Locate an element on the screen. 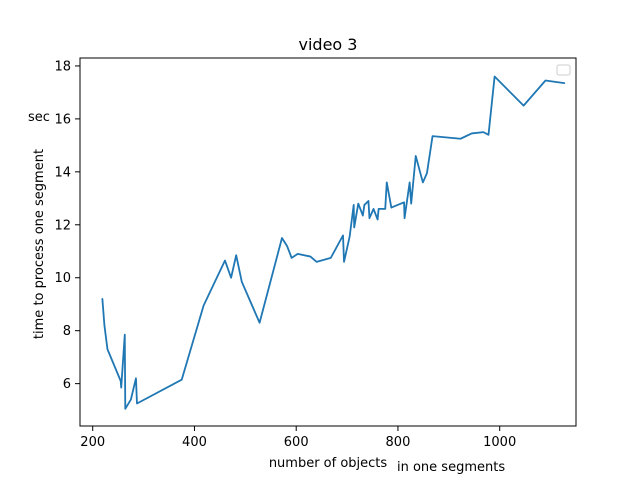  y-tick-label-10: 10 is located at coordinates (62, 278).